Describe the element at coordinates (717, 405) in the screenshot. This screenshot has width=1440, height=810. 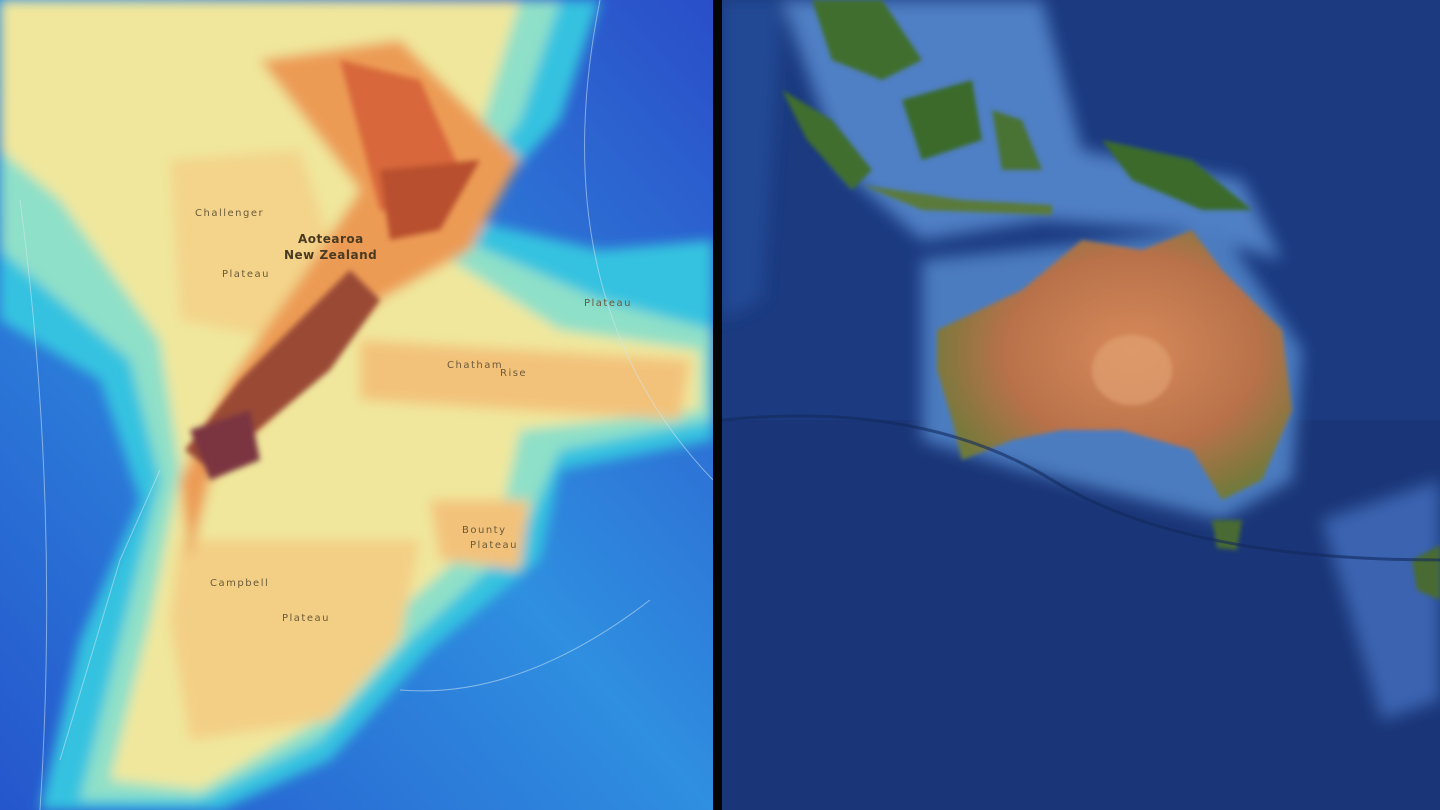
I see `panel-divider` at that location.